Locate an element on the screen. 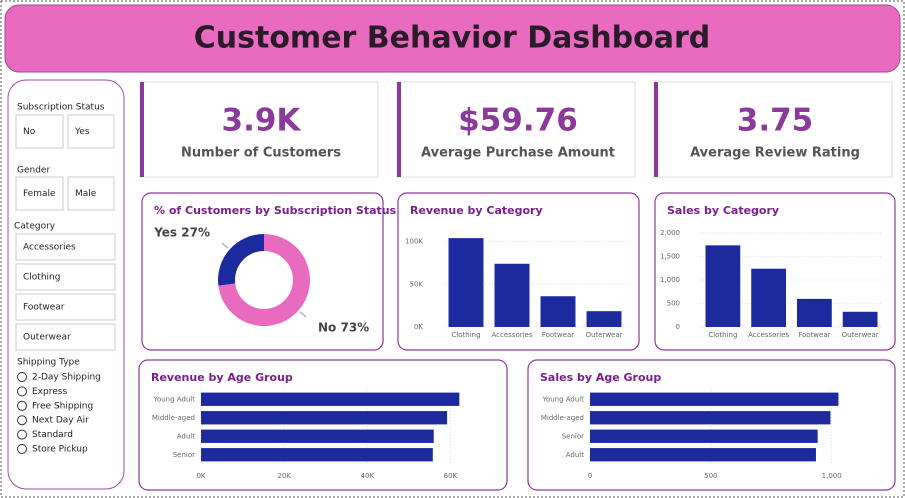 Image resolution: width=905 pixels, height=498 pixels. radio-label: Standard is located at coordinates (52, 435).